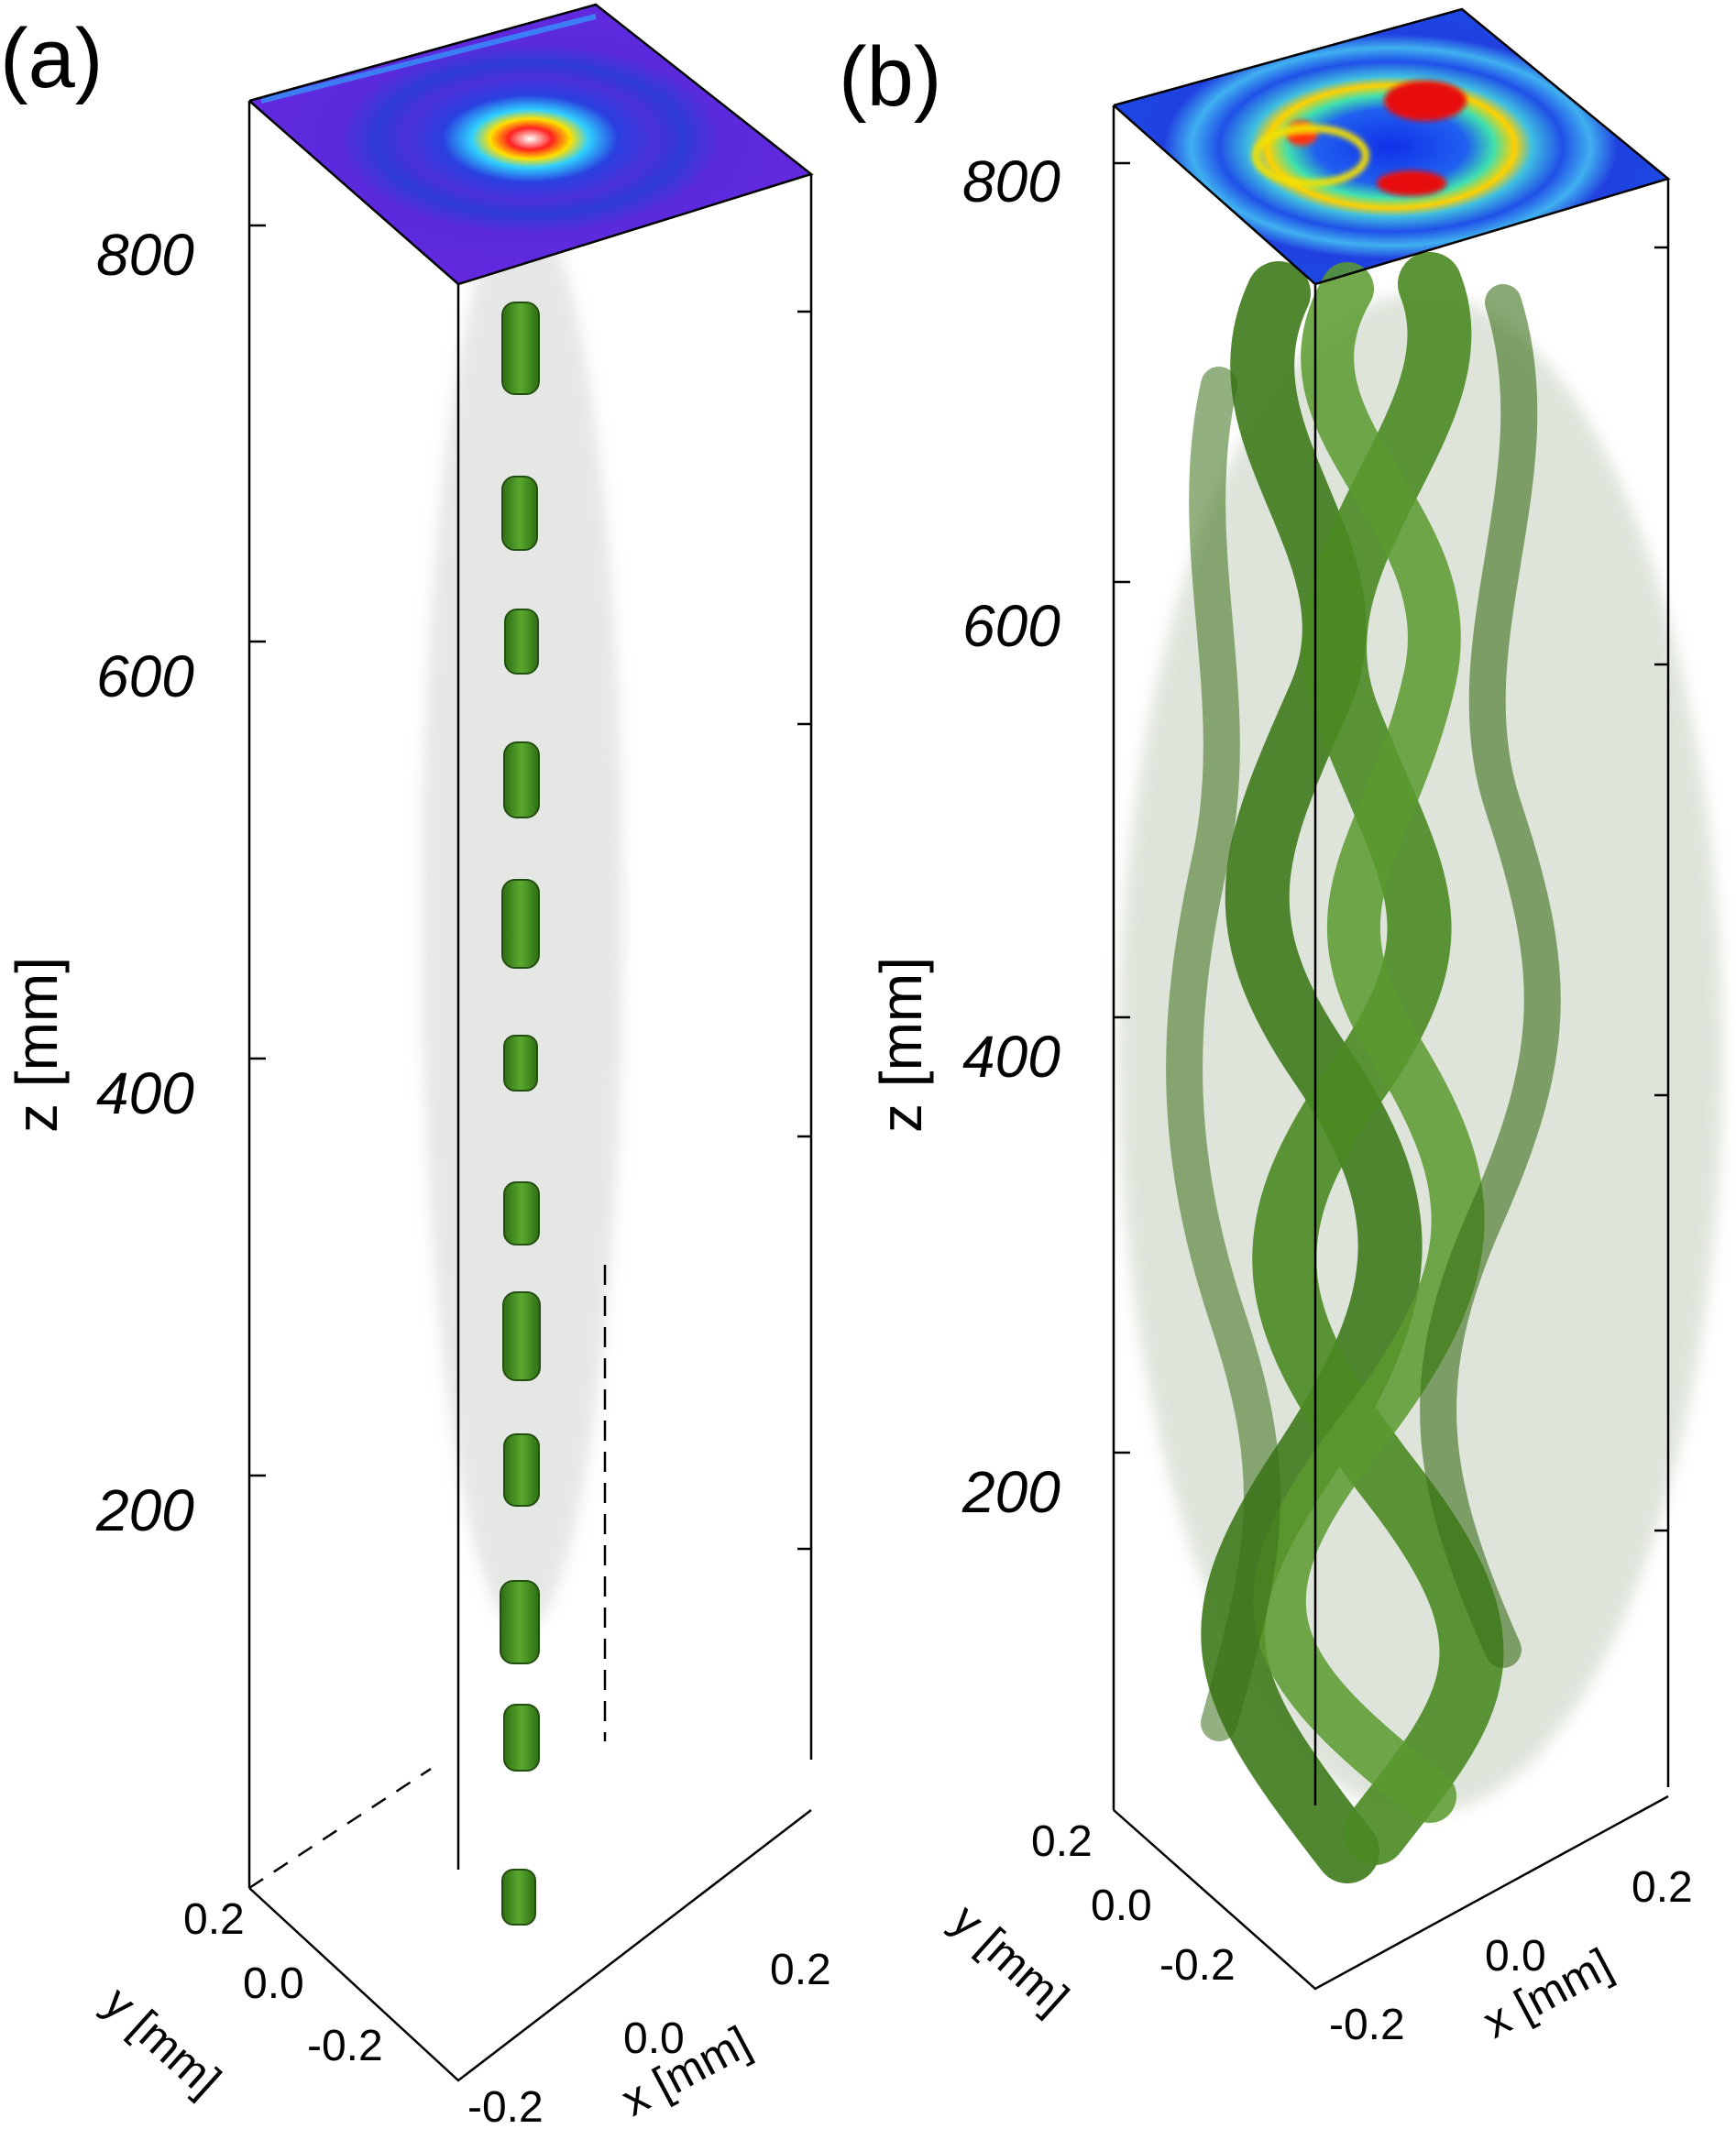 This screenshot has height=2129, width=1736. What do you see at coordinates (520, 1114) in the screenshot?
I see `filament-chain-a` at bounding box center [520, 1114].